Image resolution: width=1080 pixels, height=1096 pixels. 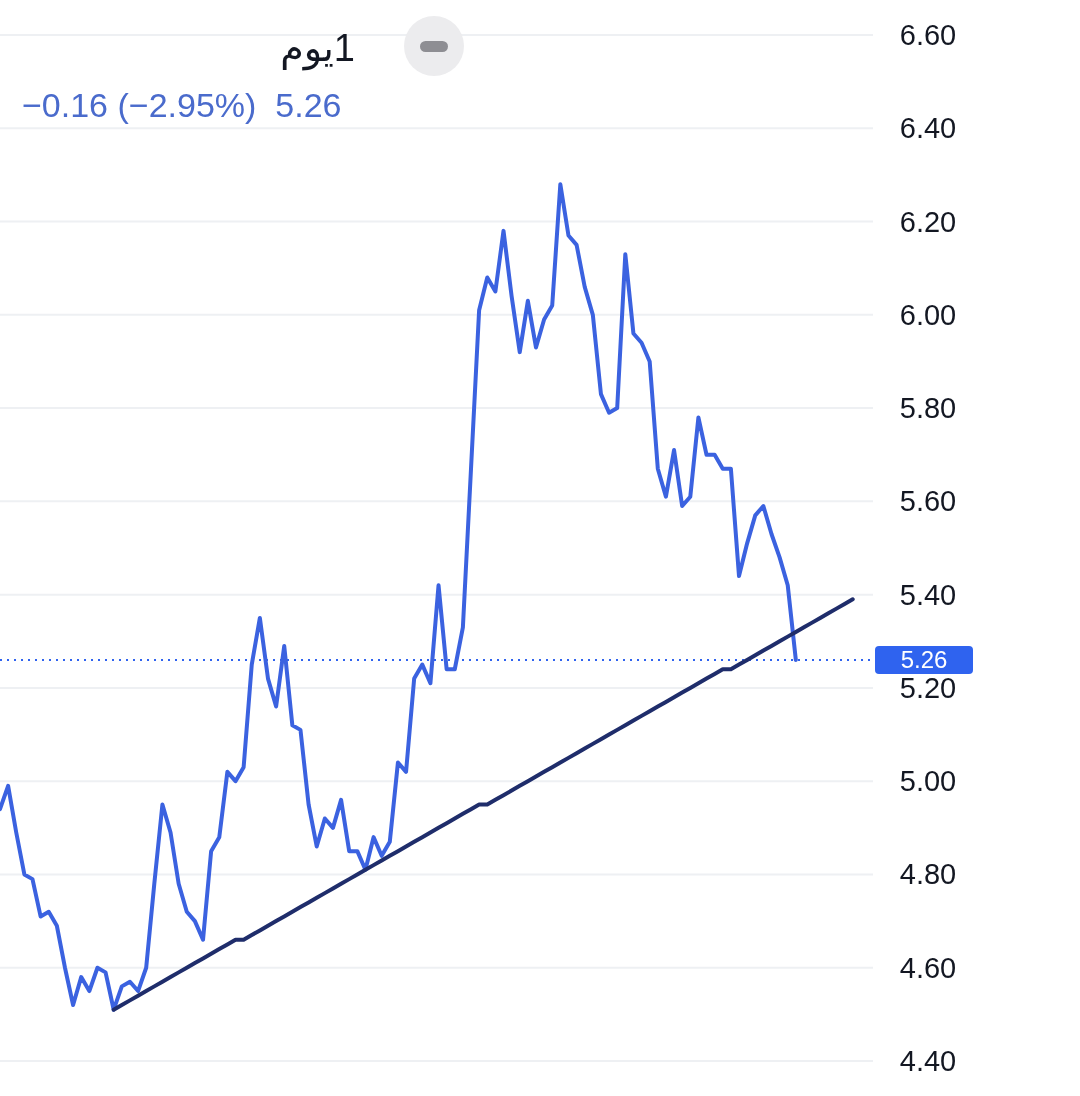 What do you see at coordinates (928, 221) in the screenshot?
I see `y-tick-label: 6.20` at bounding box center [928, 221].